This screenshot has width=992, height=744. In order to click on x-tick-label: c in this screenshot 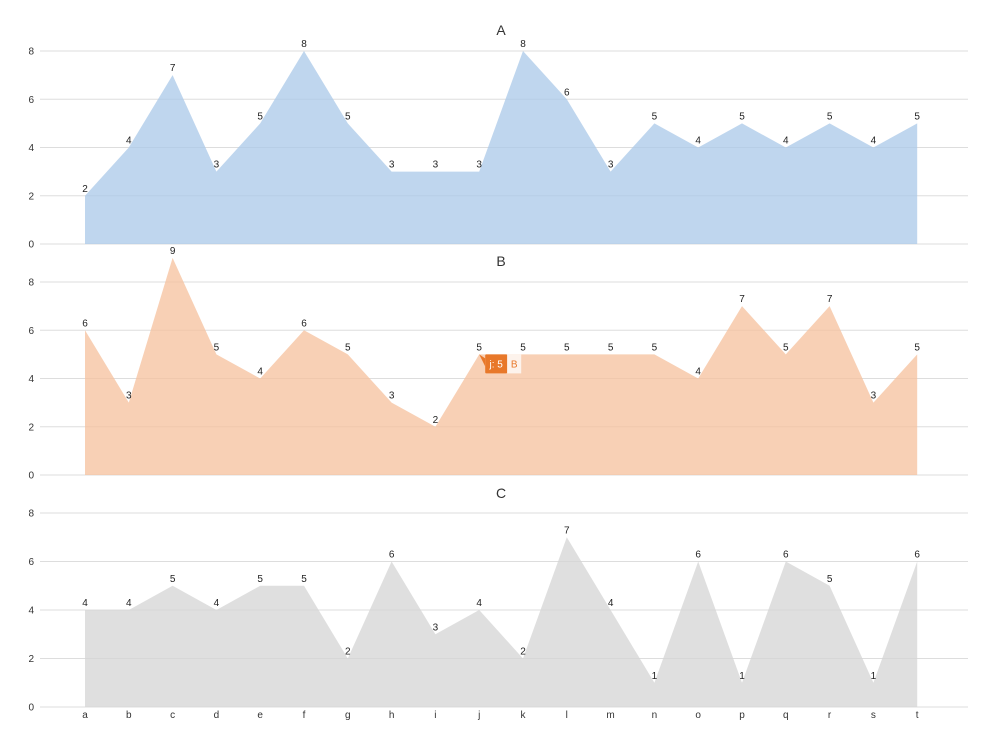, I will do `click(172, 715)`.